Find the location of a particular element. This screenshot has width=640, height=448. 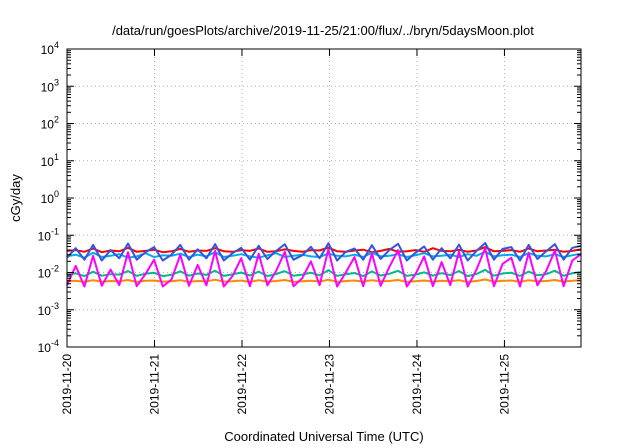

x-tick-label: 2019-11-22 is located at coordinates (242, 384).